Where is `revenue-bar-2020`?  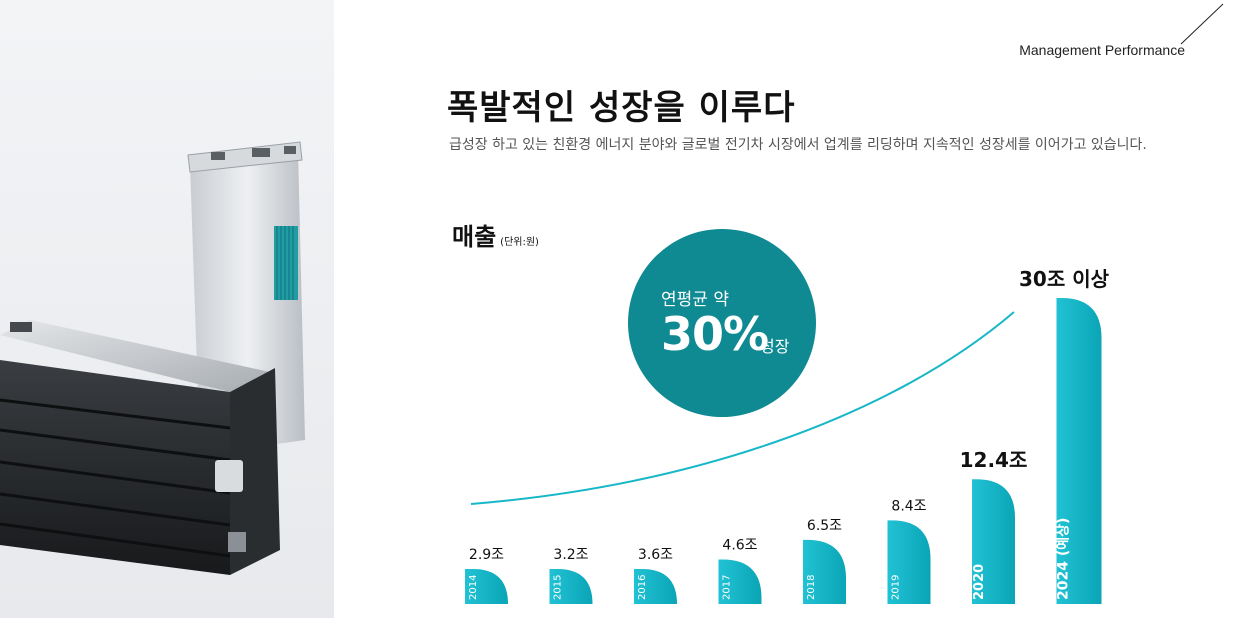
revenue-bar-2020 is located at coordinates (993, 541).